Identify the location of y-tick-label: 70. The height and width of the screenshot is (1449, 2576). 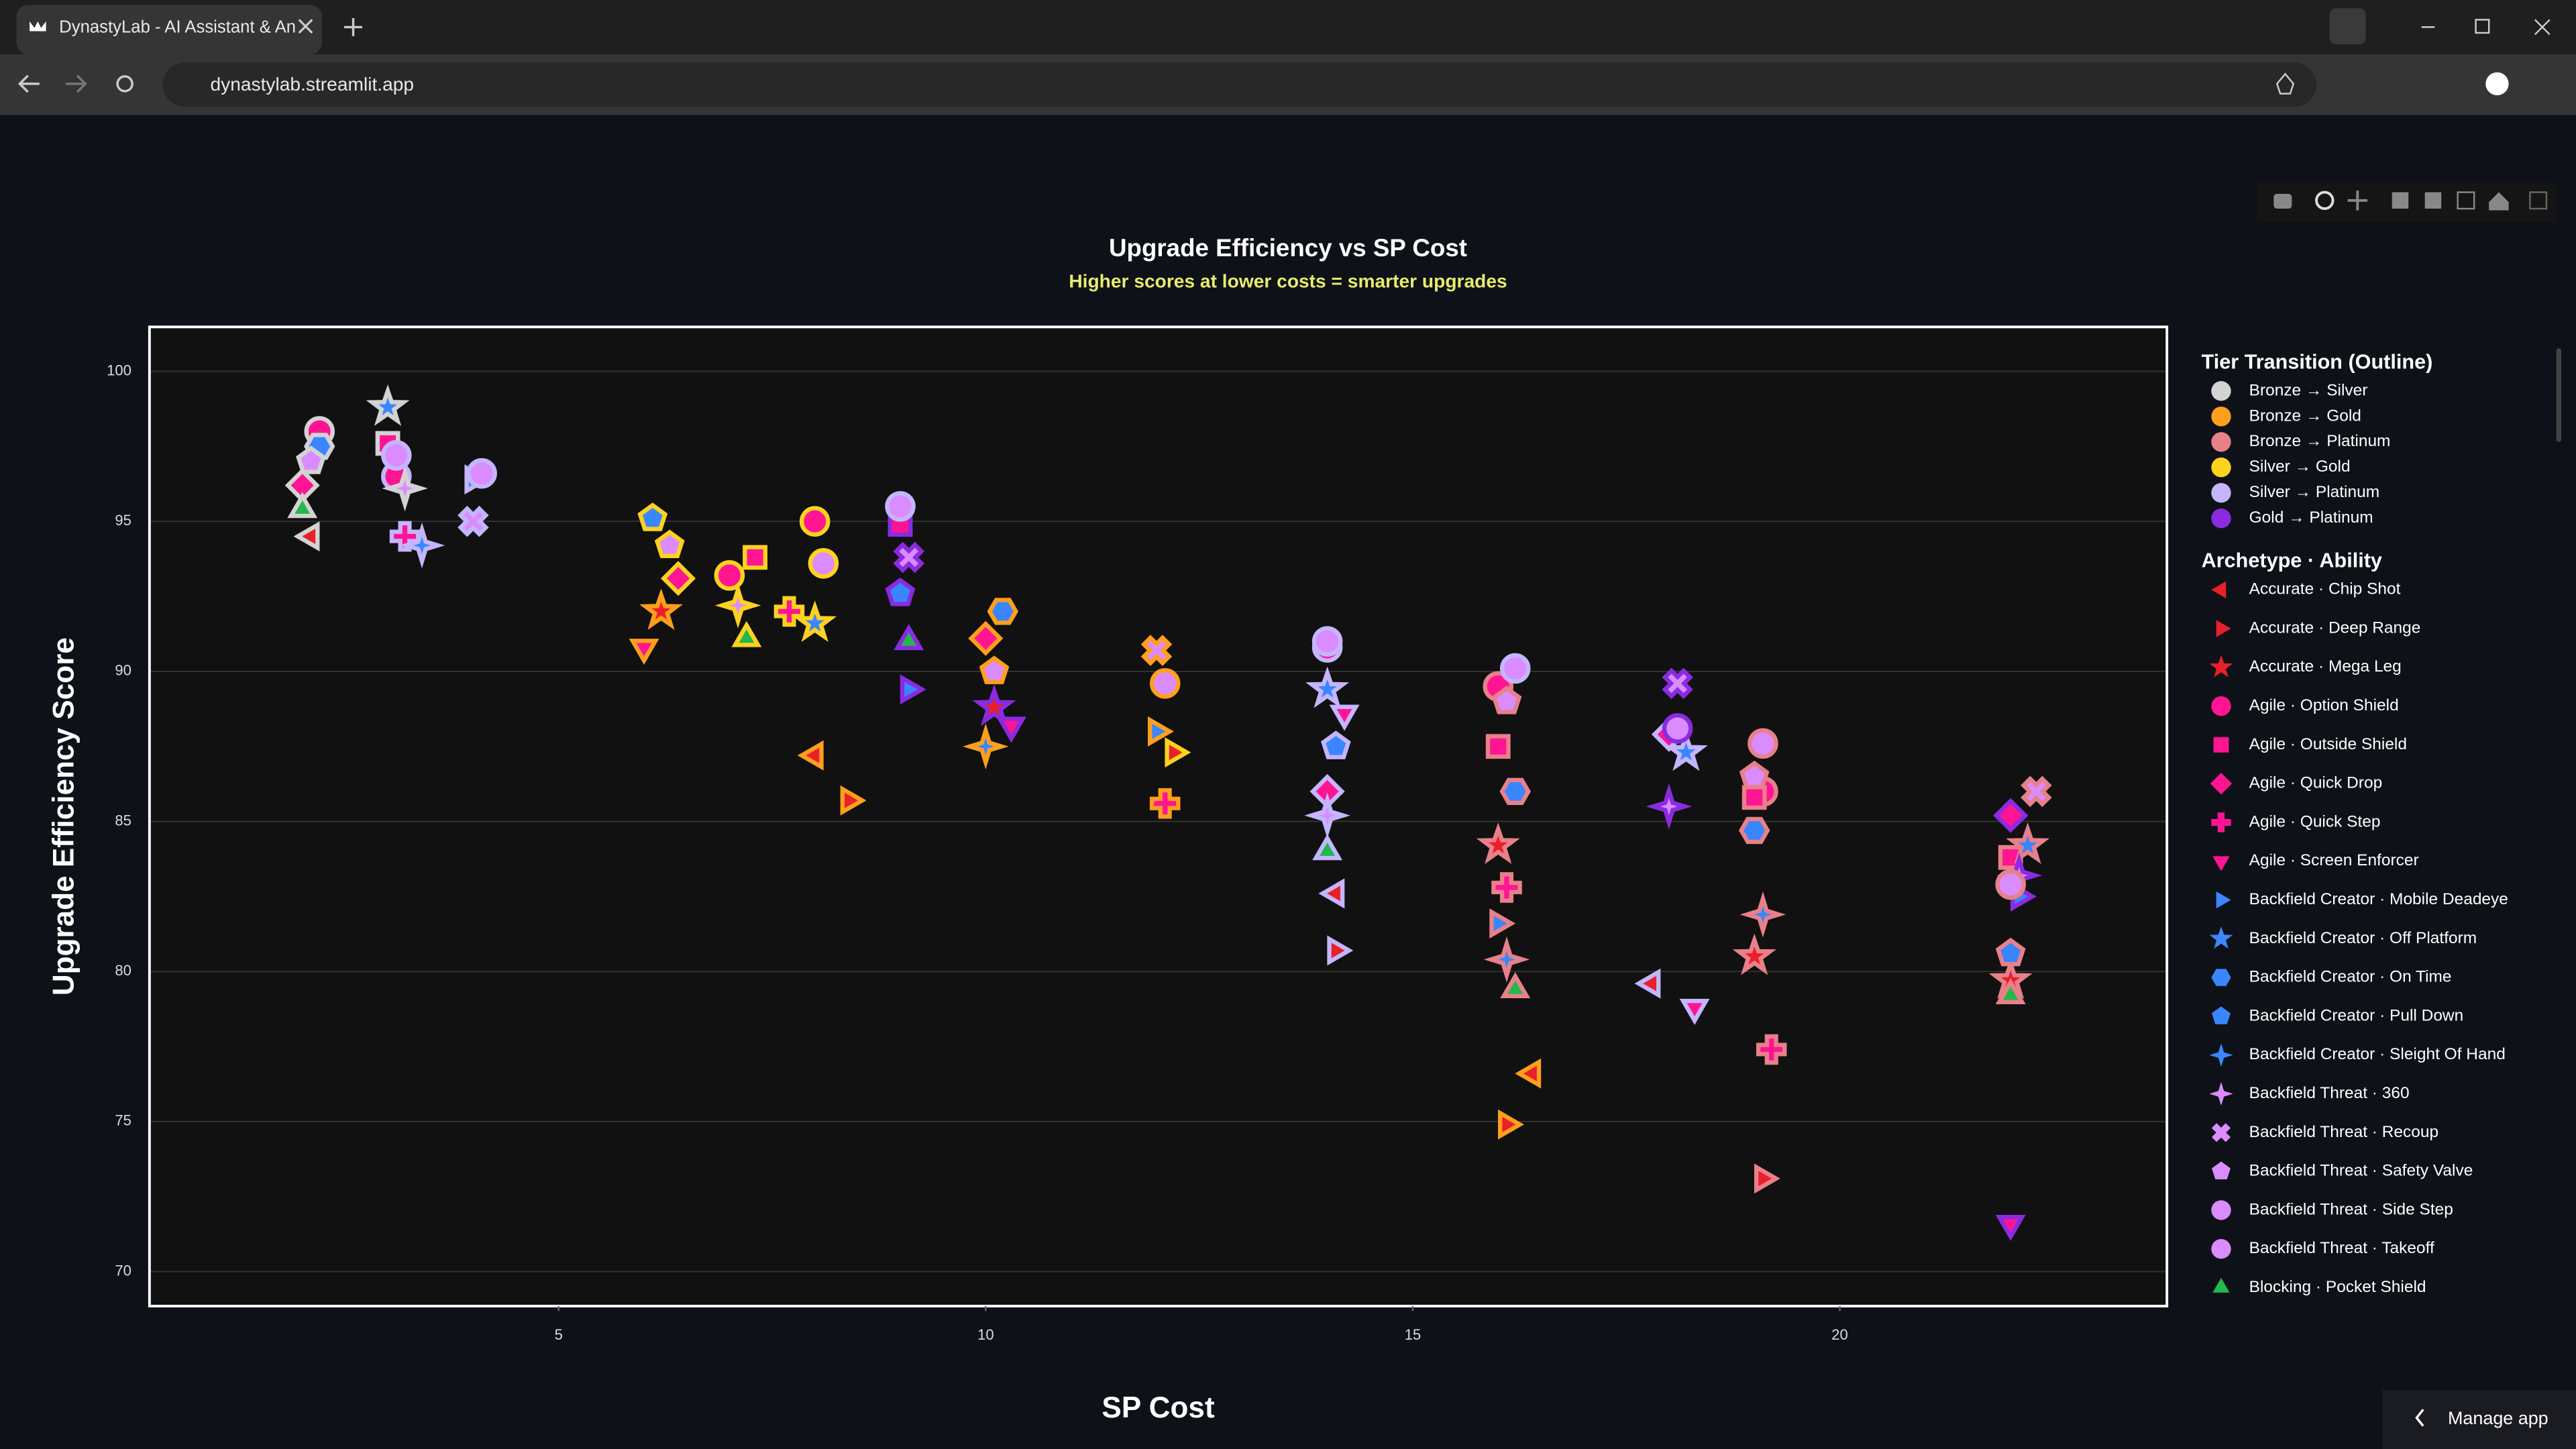
(123, 1270).